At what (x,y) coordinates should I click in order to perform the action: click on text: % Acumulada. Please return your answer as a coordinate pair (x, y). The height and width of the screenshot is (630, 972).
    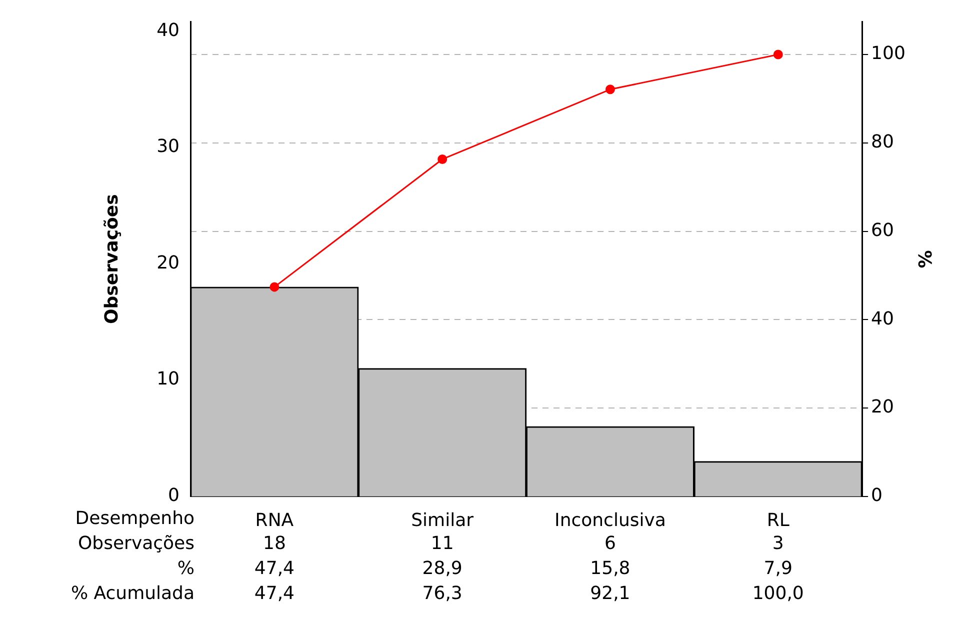
    Looking at the image, I should click on (132, 593).